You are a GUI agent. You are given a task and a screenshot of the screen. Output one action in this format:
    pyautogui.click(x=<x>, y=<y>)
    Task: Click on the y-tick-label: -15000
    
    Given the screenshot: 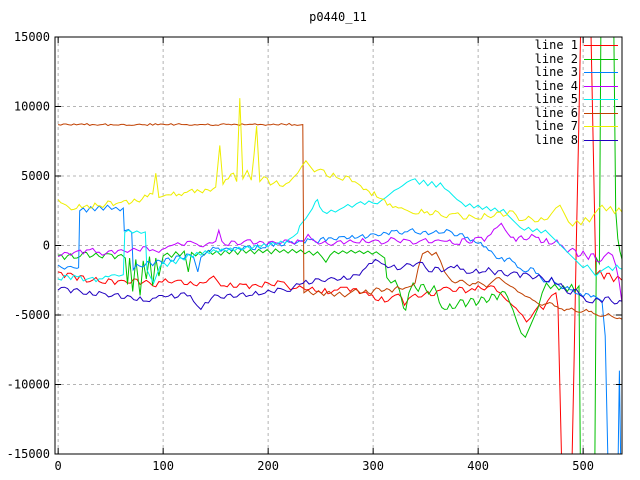 What is the action you would take?
    pyautogui.click(x=28, y=454)
    